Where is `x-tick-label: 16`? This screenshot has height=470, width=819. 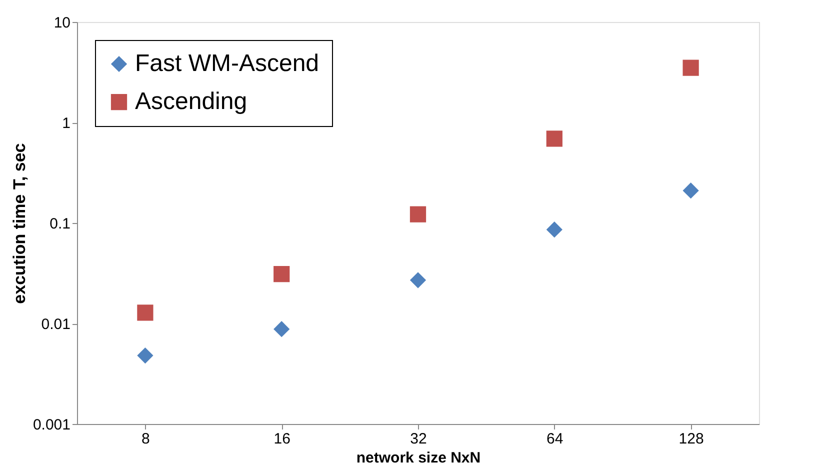 x-tick-label: 16 is located at coordinates (282, 439).